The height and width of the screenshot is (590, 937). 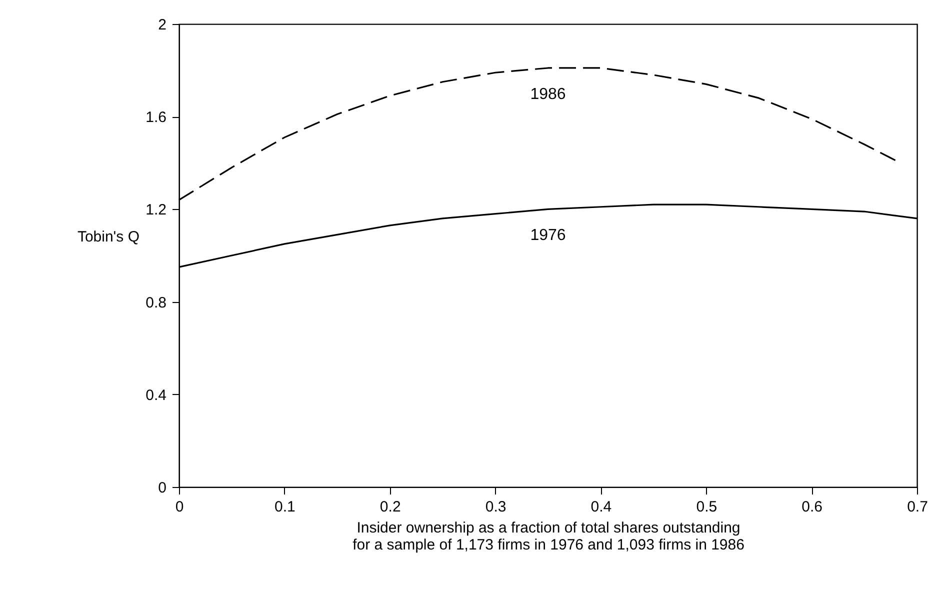 I want to click on x-tick-label: 0.7, so click(x=917, y=507).